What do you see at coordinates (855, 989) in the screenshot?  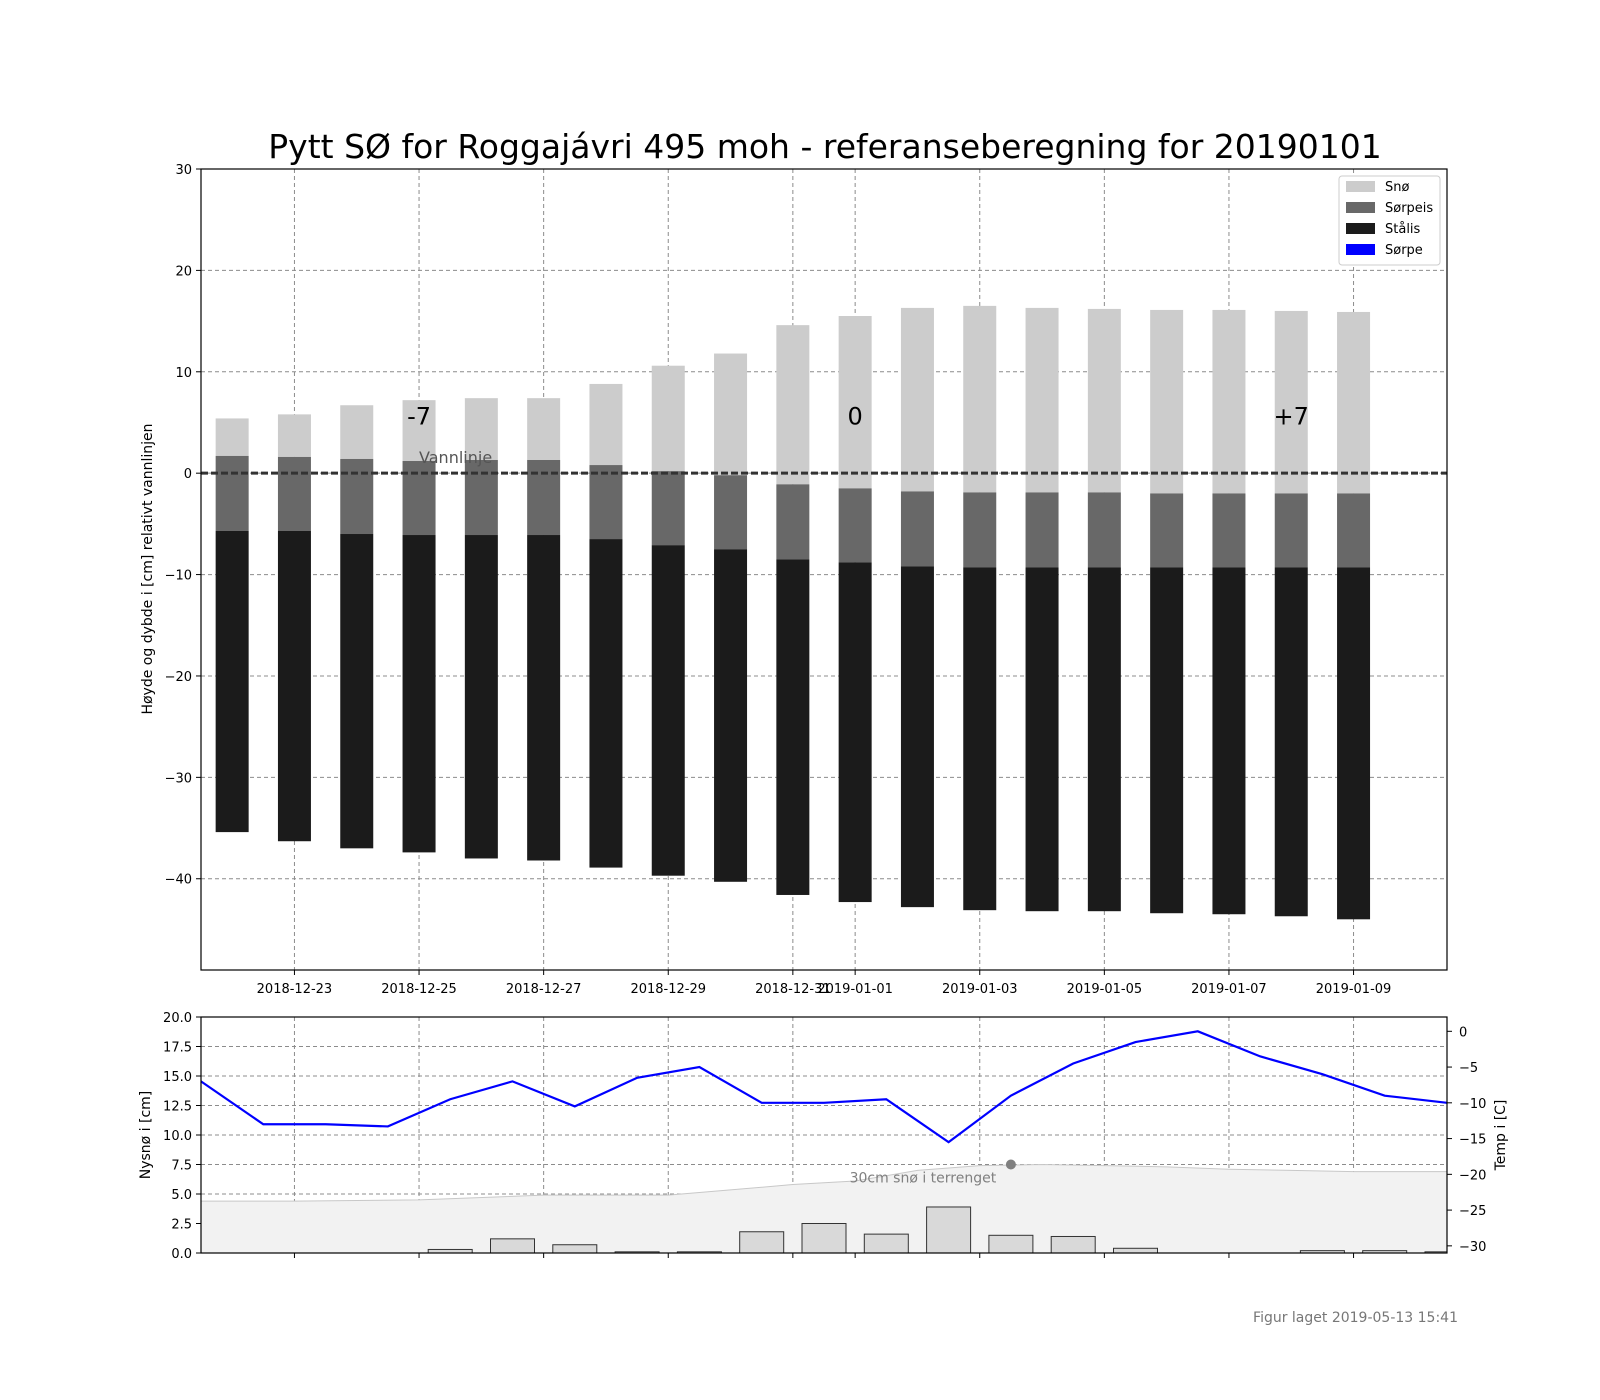 I see `main-x-tick-label: 2019-01-01` at bounding box center [855, 989].